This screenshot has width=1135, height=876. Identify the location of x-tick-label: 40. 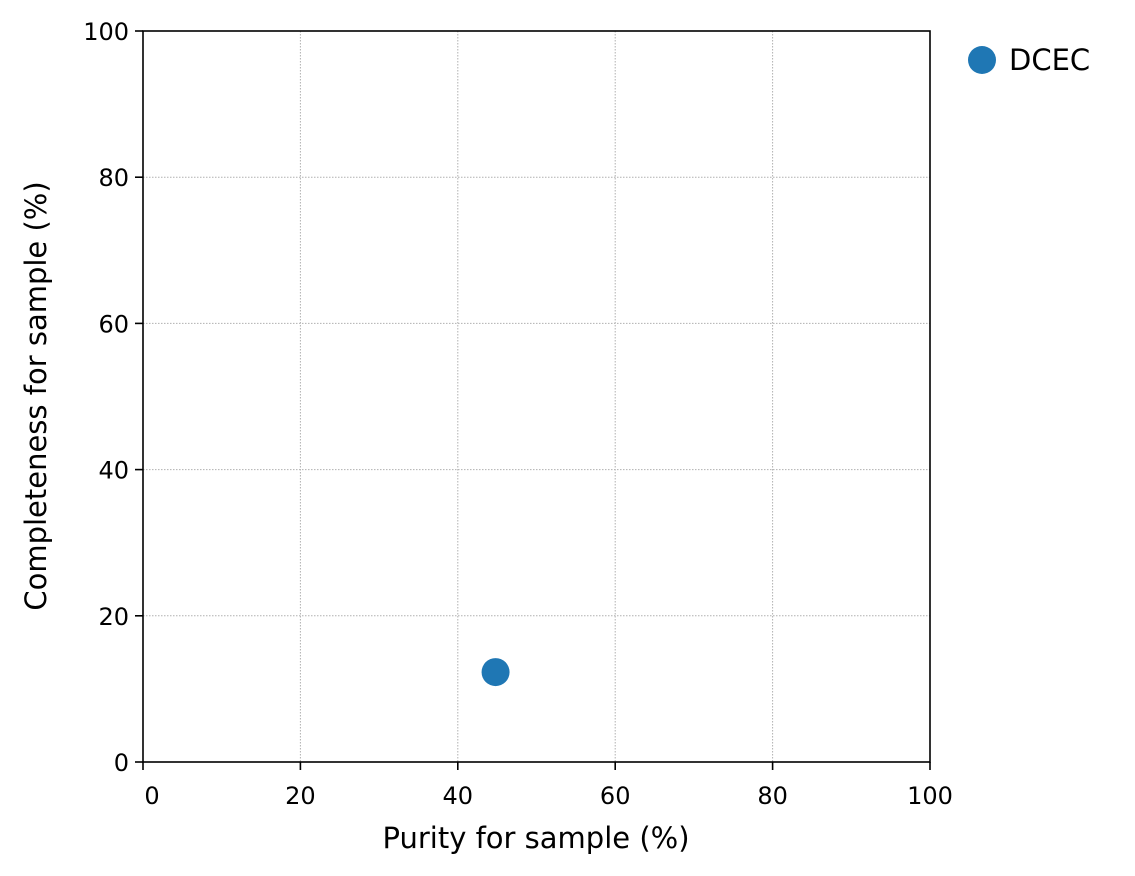
(458, 796).